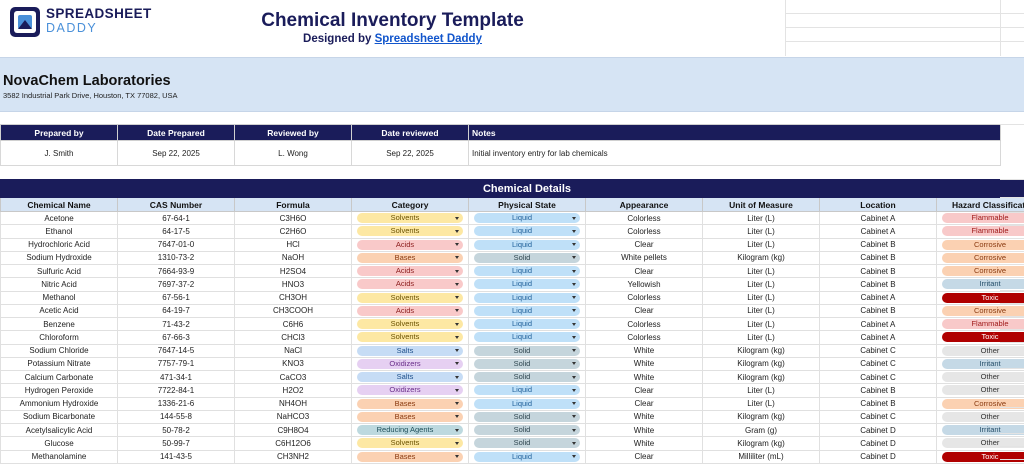 The height and width of the screenshot is (466, 1024). I want to click on chemical-name-cell: Sodium Bicarbonate, so click(59, 417).